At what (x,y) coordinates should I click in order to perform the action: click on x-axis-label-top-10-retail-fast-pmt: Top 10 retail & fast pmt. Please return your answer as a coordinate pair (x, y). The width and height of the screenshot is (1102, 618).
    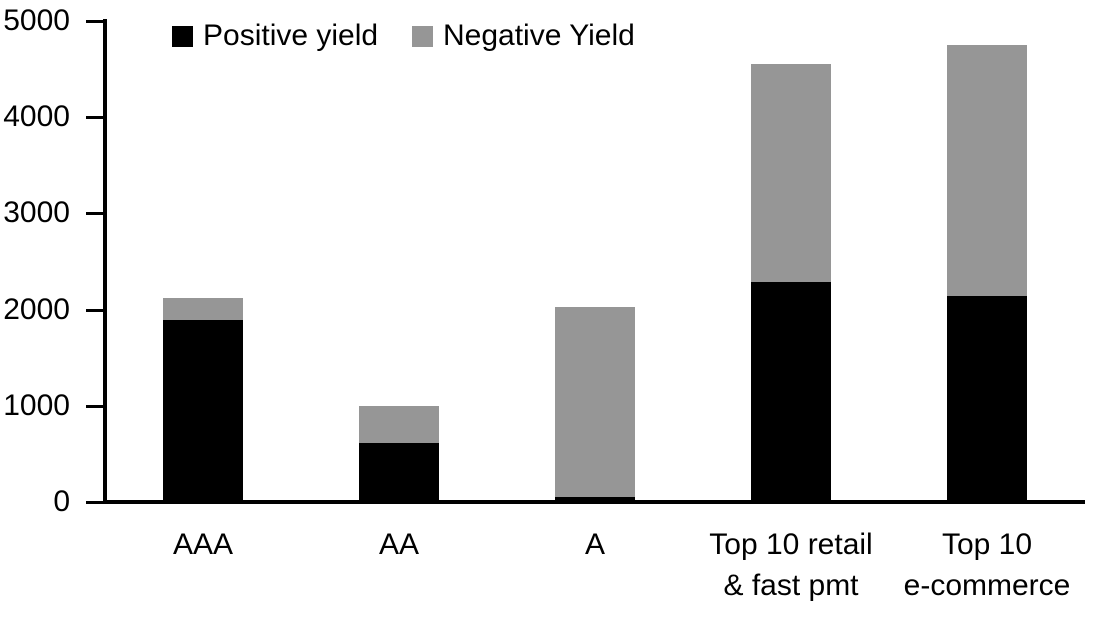
    Looking at the image, I should click on (791, 565).